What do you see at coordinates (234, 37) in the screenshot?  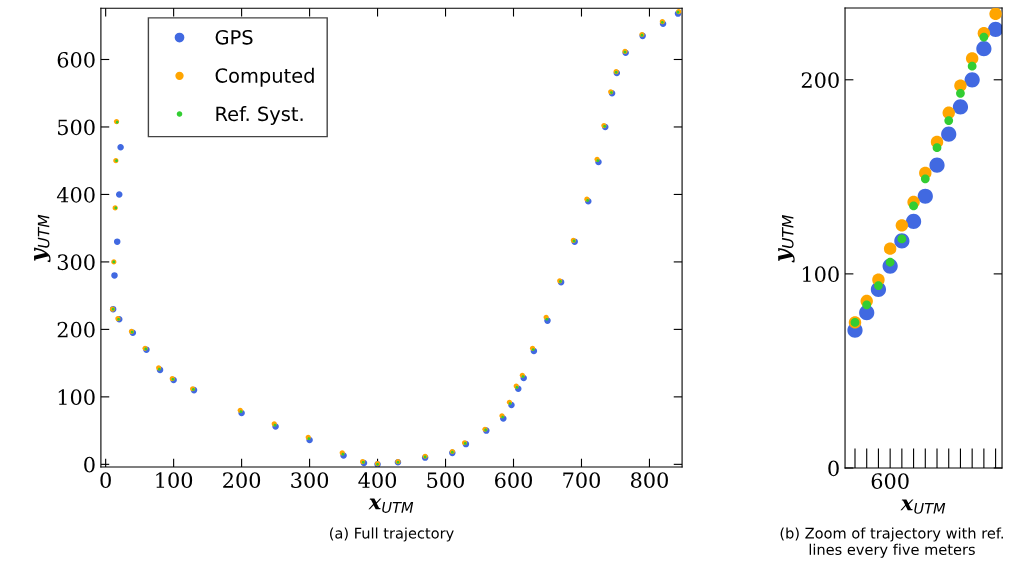 I see `legend-label: GPS` at bounding box center [234, 37].